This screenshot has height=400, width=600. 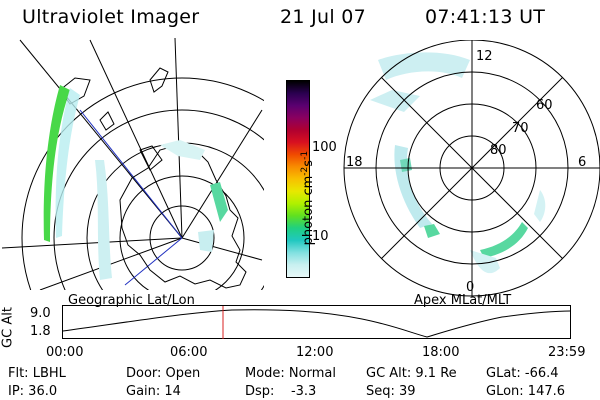 What do you see at coordinates (189, 352) in the screenshot?
I see `altitude-xtick-1: 06:00` at bounding box center [189, 352].